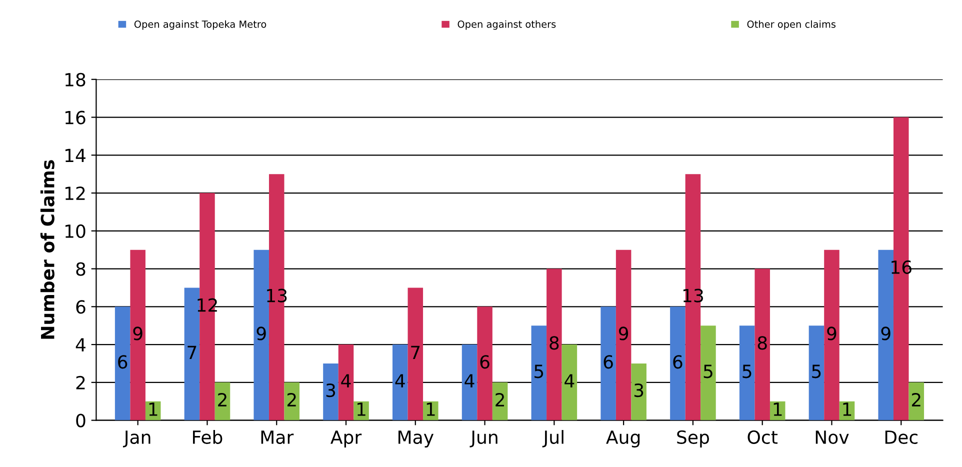 This screenshot has width=962, height=467. What do you see at coordinates (791, 25) in the screenshot?
I see `legend-label: Other open claims` at bounding box center [791, 25].